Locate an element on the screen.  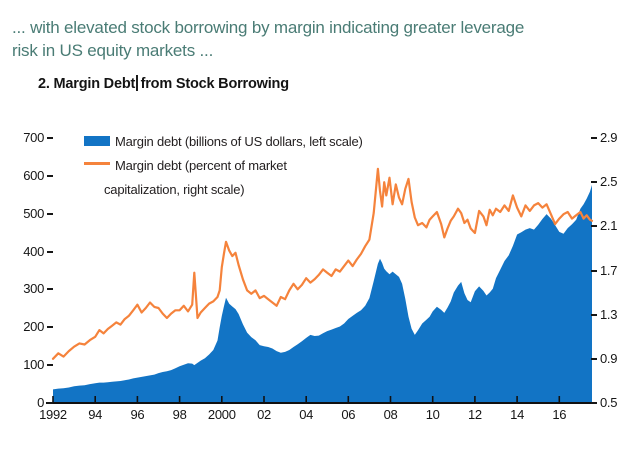
y-right-tick-label: 2.9 is located at coordinates (609, 137).